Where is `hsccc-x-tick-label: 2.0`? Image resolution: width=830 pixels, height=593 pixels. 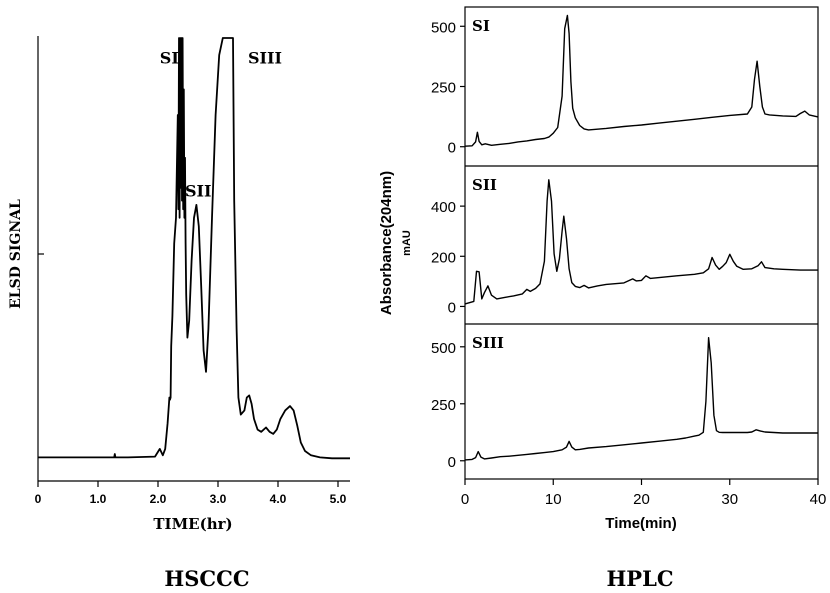
hsccc-x-tick-label: 2.0 is located at coordinates (158, 499).